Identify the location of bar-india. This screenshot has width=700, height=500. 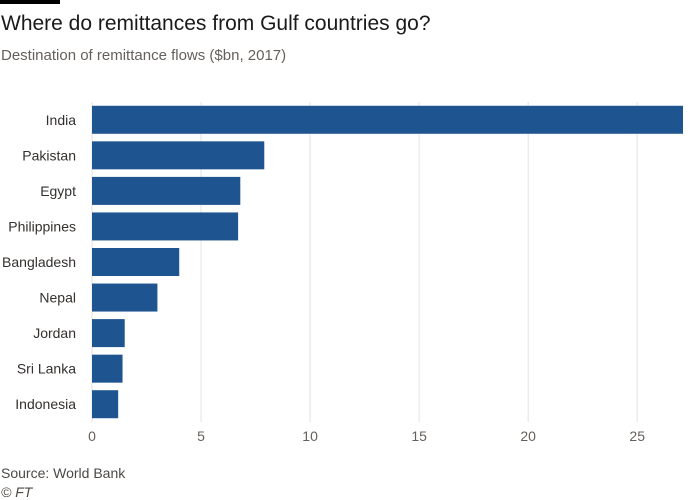
(387, 119).